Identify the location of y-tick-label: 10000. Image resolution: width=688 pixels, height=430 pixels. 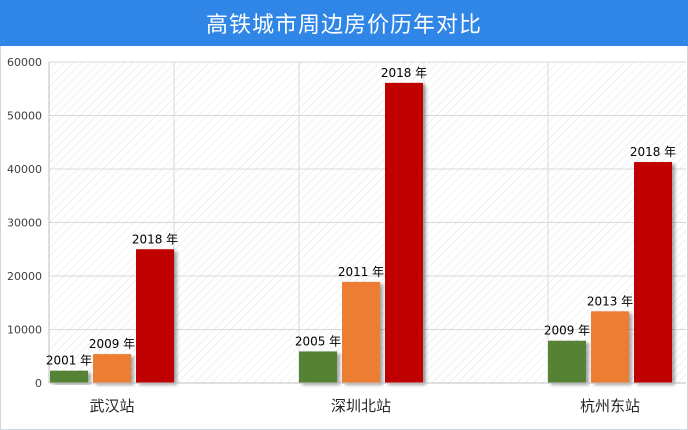
(24, 330).